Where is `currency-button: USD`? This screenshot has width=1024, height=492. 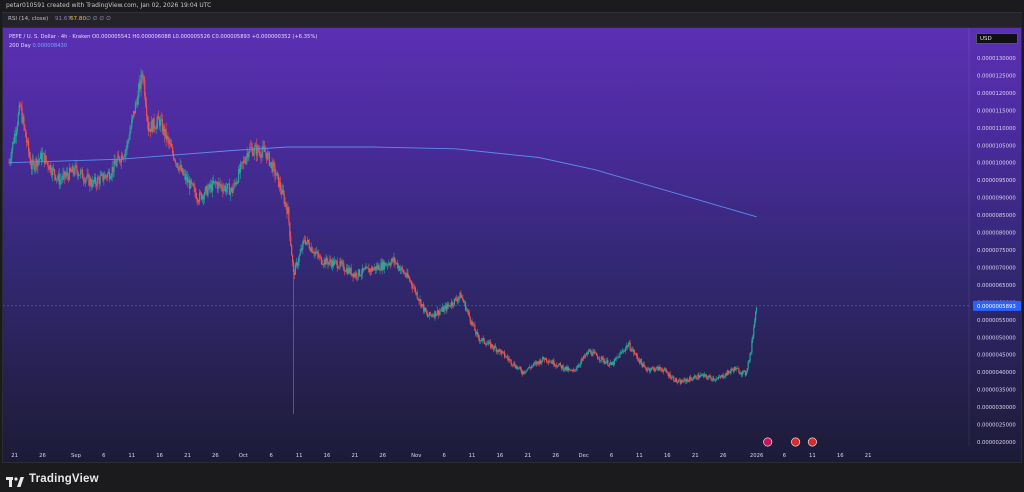 currency-button: USD is located at coordinates (997, 38).